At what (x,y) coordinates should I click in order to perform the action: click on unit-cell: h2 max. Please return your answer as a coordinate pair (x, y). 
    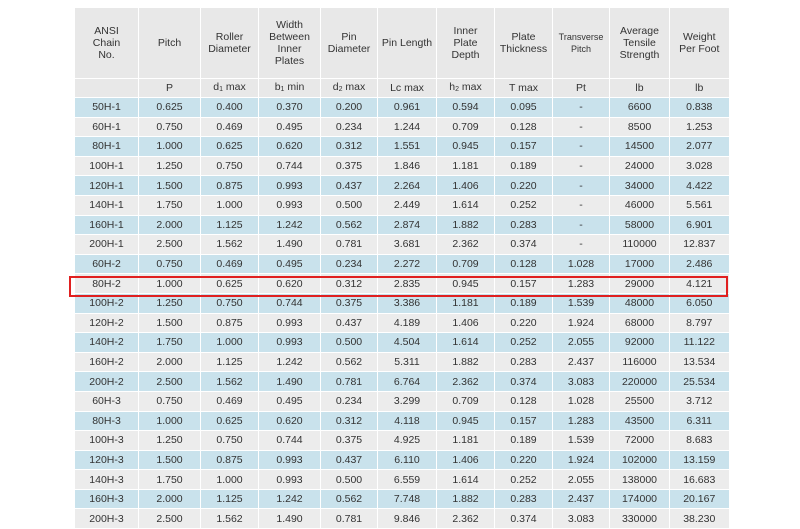
    Looking at the image, I should click on (465, 88).